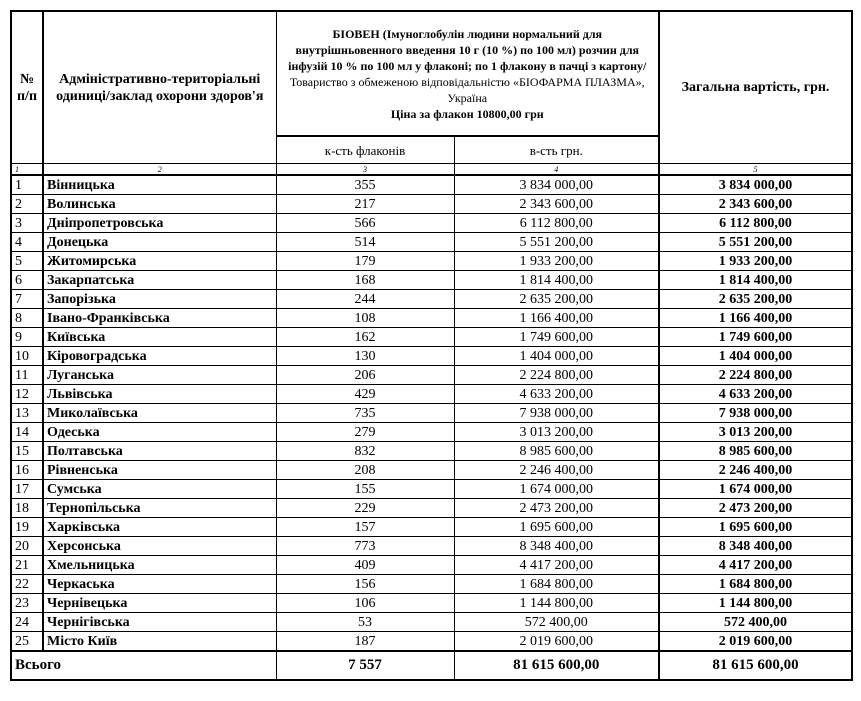 The width and height of the screenshot is (861, 701). I want to click on total-cost: 8 985 600,00, so click(755, 451).